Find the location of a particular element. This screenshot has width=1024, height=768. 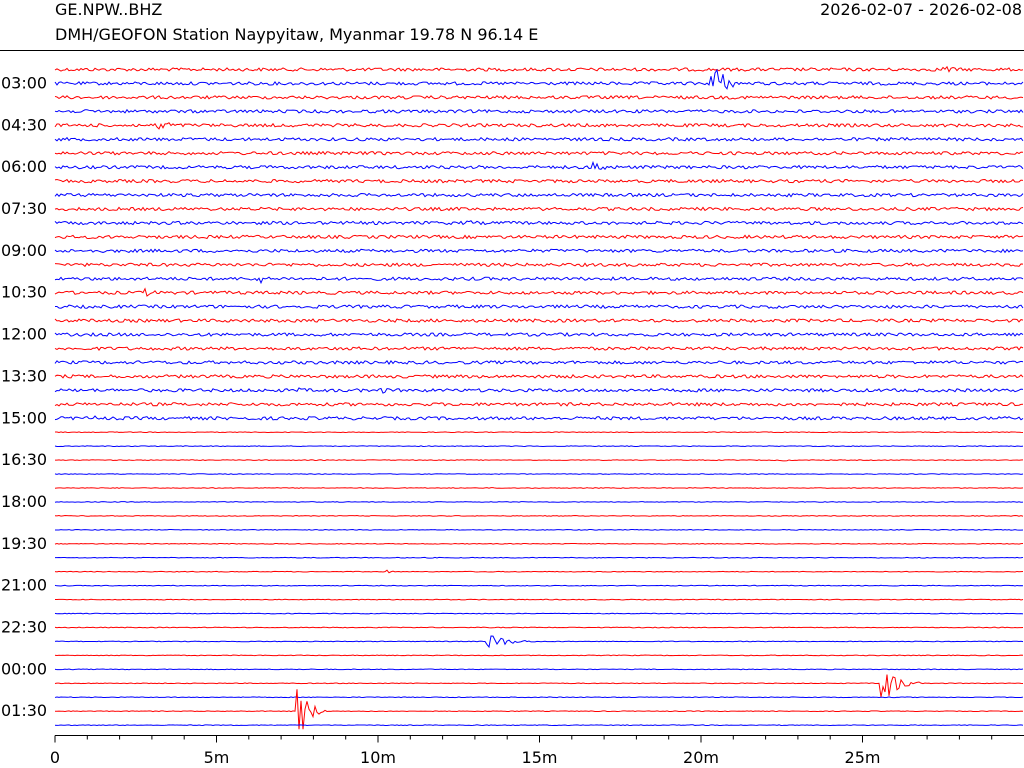

y-tick-label: 18:00 is located at coordinates (24, 501).